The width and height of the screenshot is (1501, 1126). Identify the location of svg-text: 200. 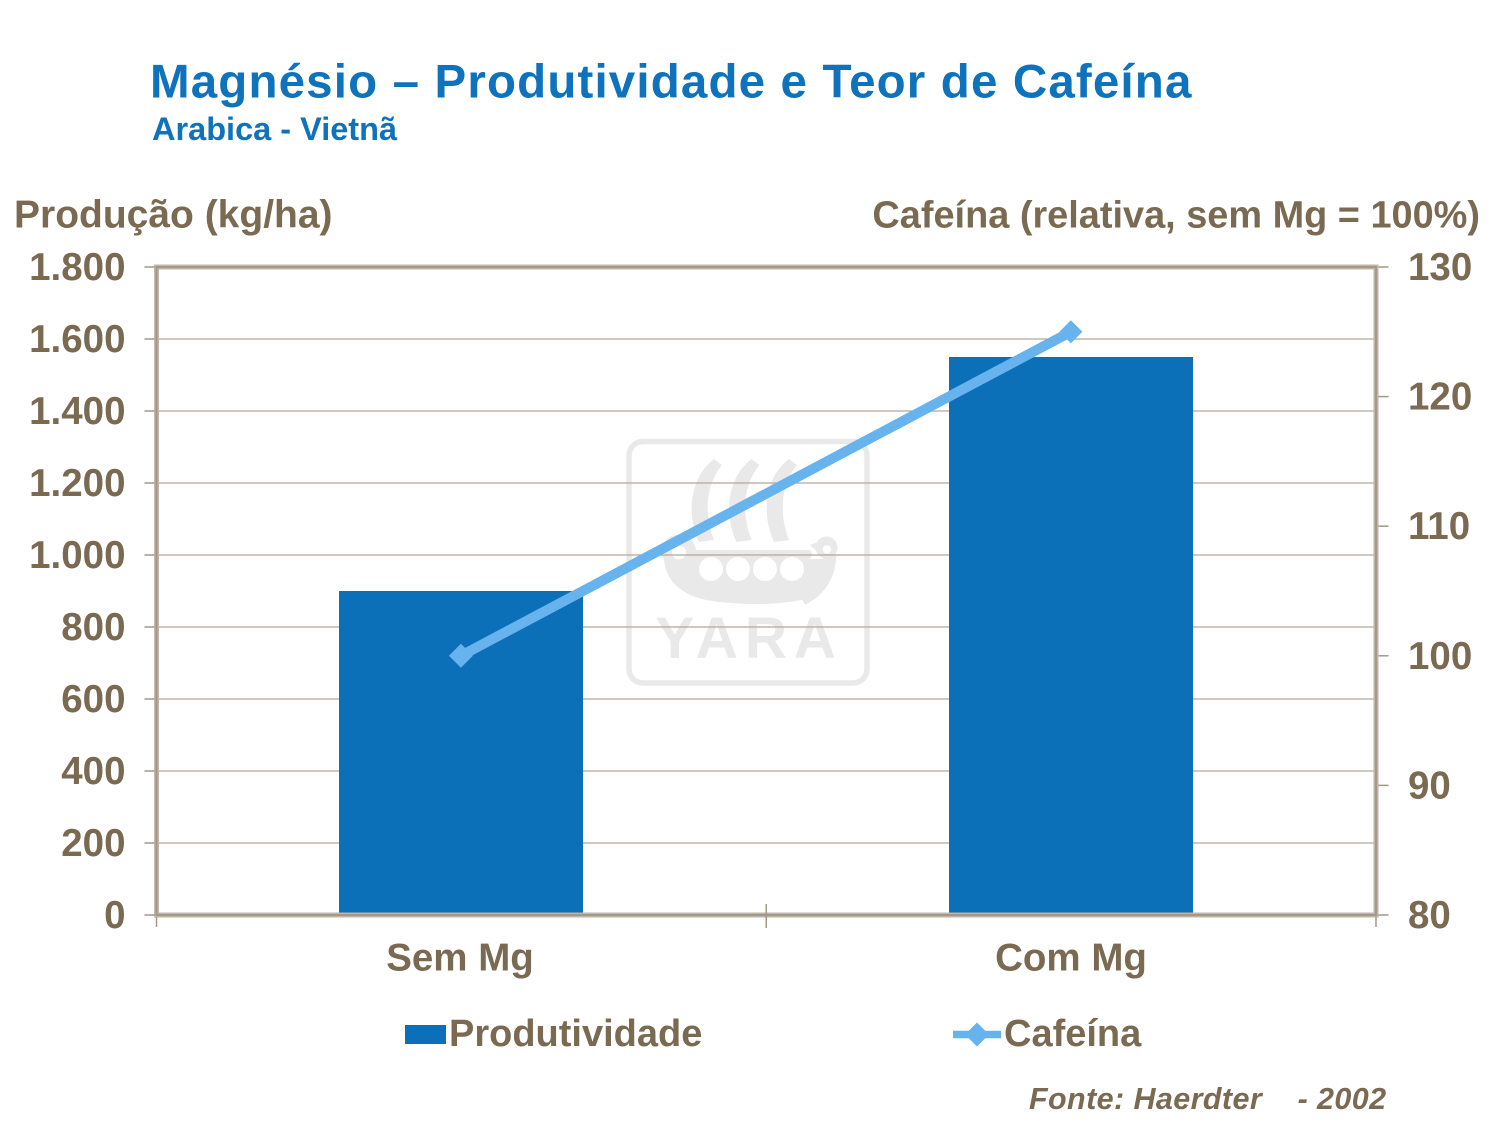
(93, 843).